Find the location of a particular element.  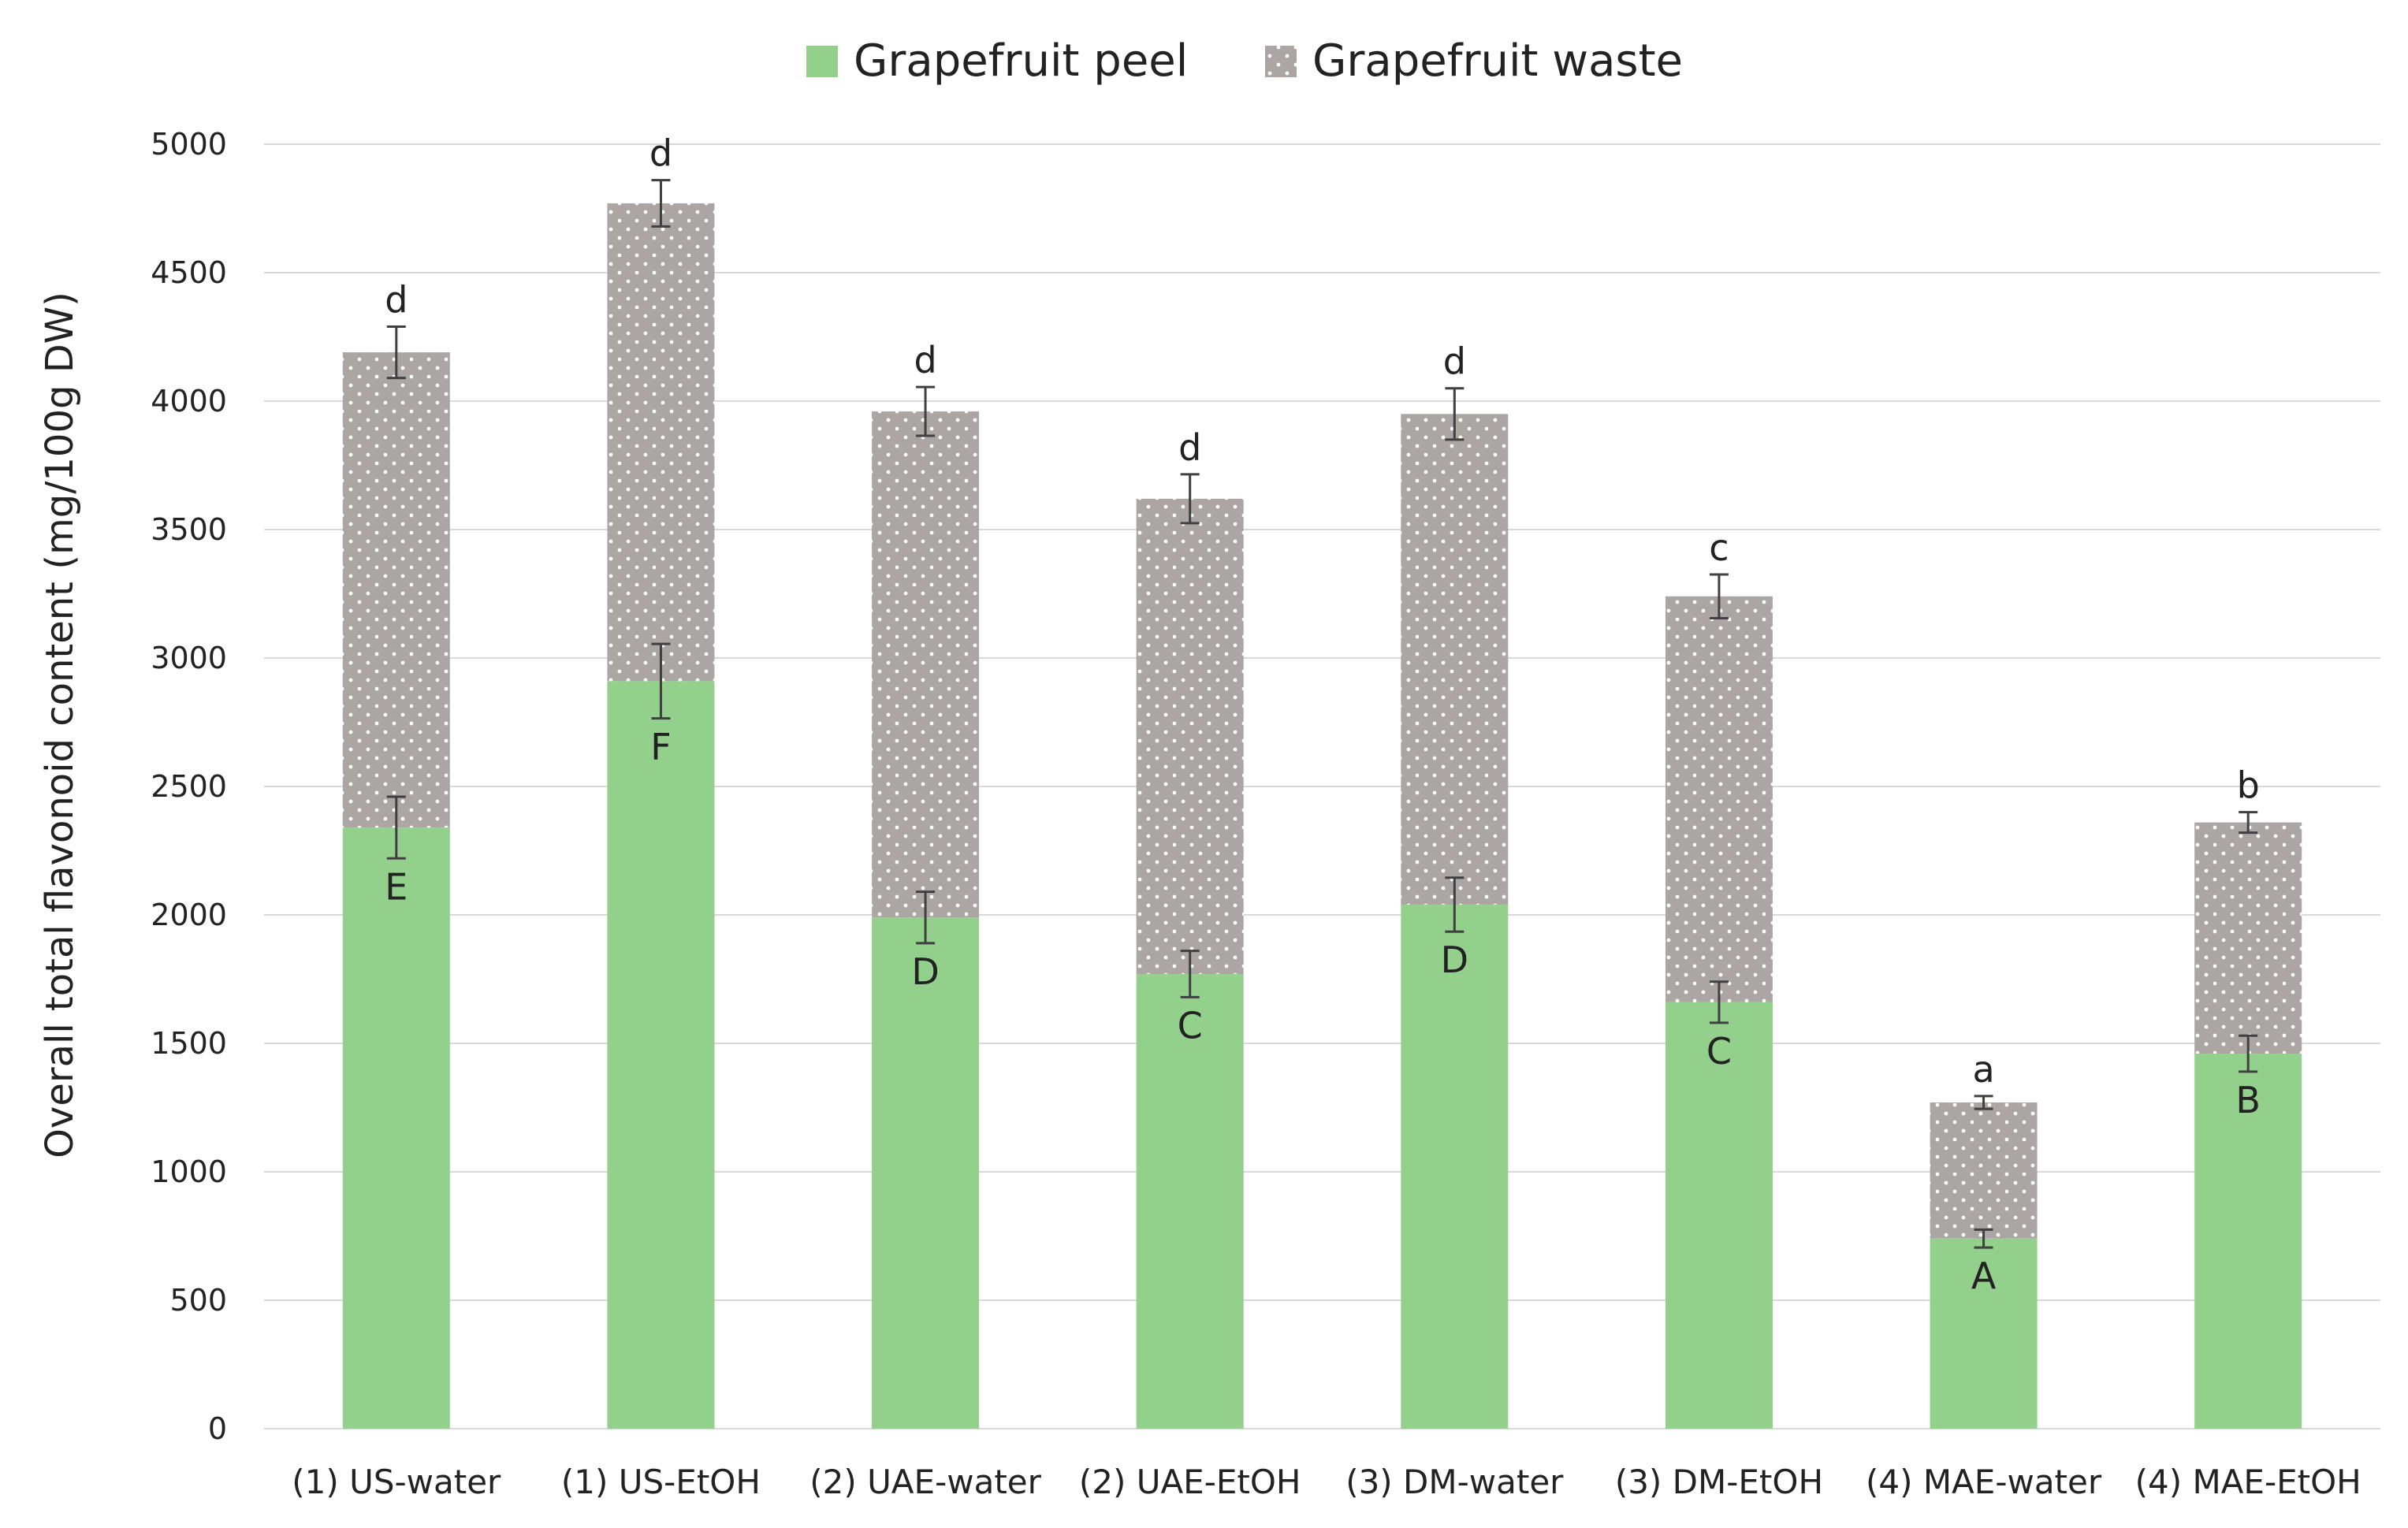

waste-significance-label: a is located at coordinates (1983, 1070).